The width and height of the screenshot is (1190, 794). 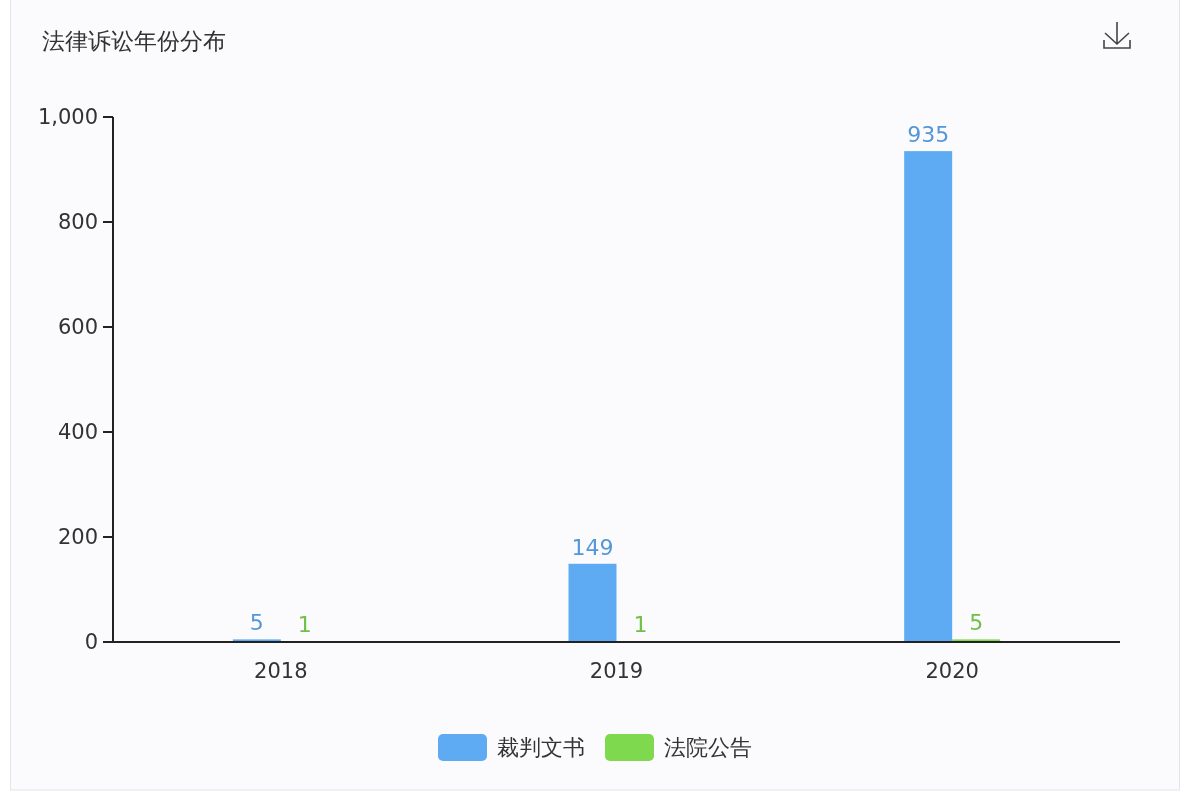 I want to click on data-label: 935, so click(x=928, y=135).